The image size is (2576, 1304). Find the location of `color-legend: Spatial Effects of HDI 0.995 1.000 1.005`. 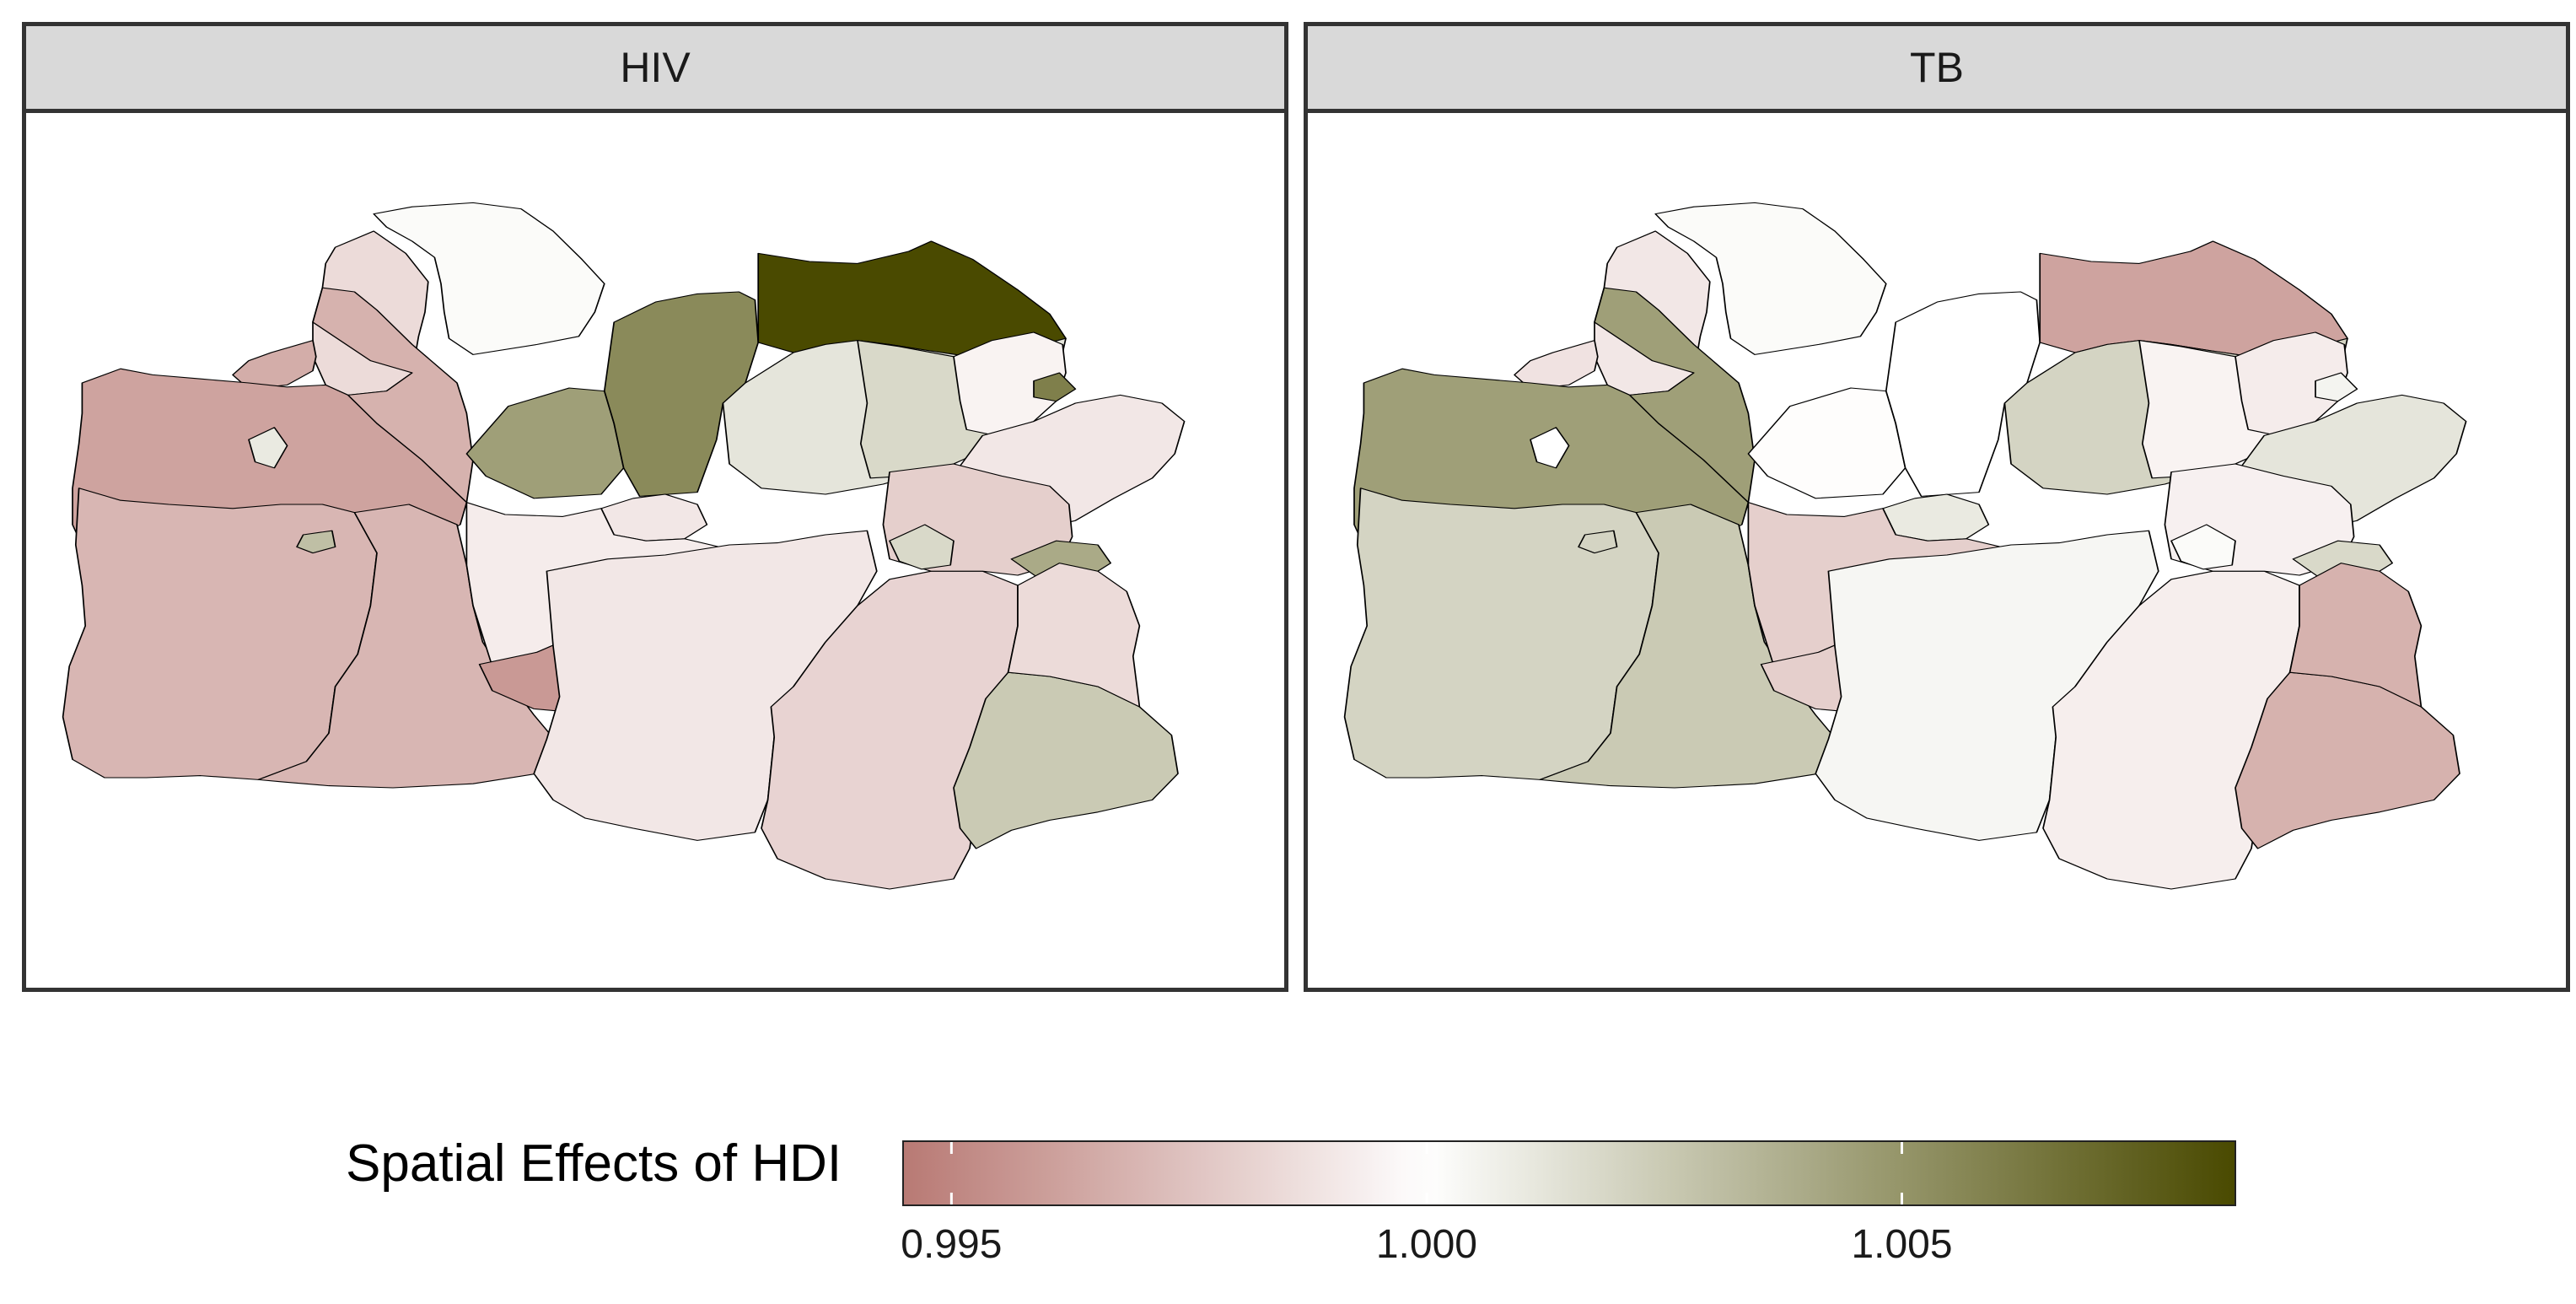

color-legend: Spatial Effects of HDI 0.995 1.000 1.005 is located at coordinates (1288, 1213).